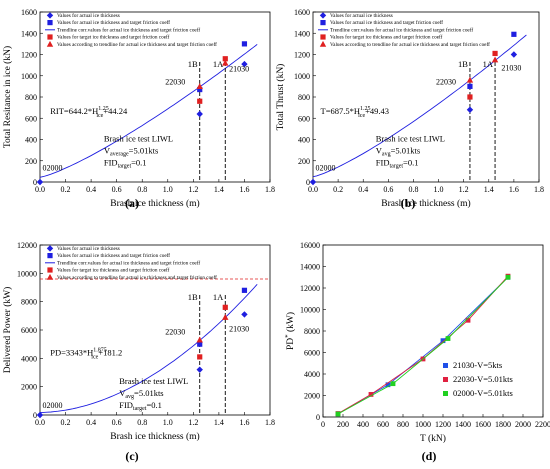 The height and width of the screenshot is (469, 550). Describe the element at coordinates (419, 106) in the screenshot. I see `trendline-curve` at that location.